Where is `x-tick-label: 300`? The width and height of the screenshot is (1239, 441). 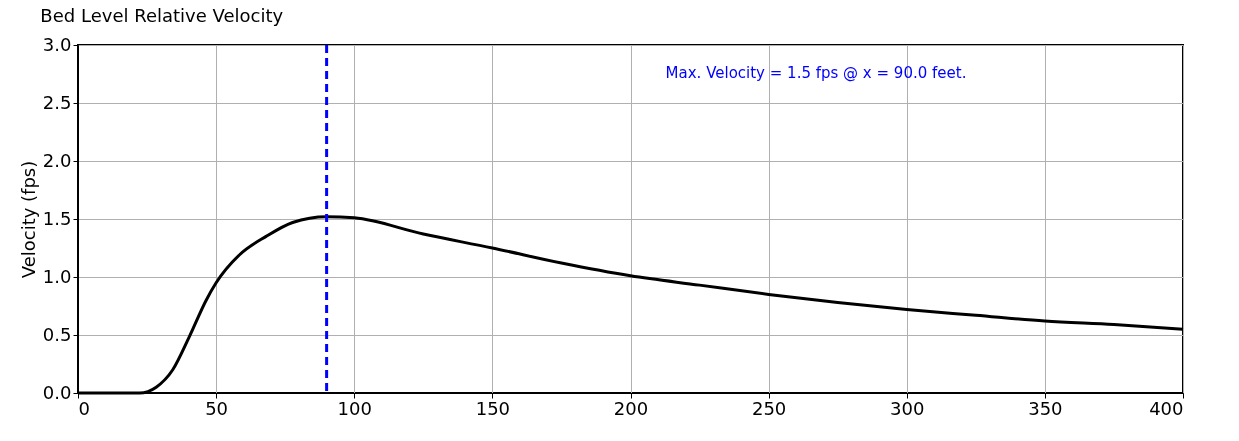 x-tick-label: 300 is located at coordinates (907, 408).